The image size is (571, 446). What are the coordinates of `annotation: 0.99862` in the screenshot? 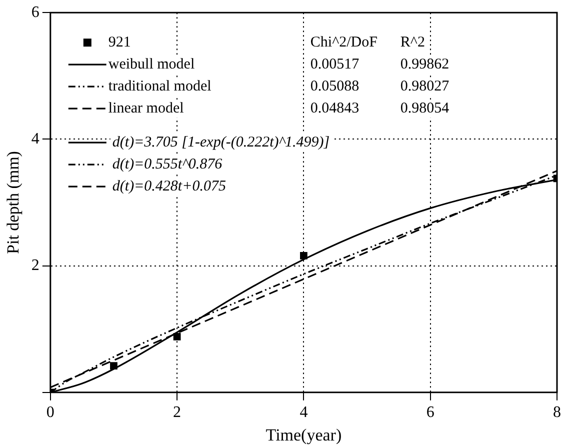 It's located at (425, 64).